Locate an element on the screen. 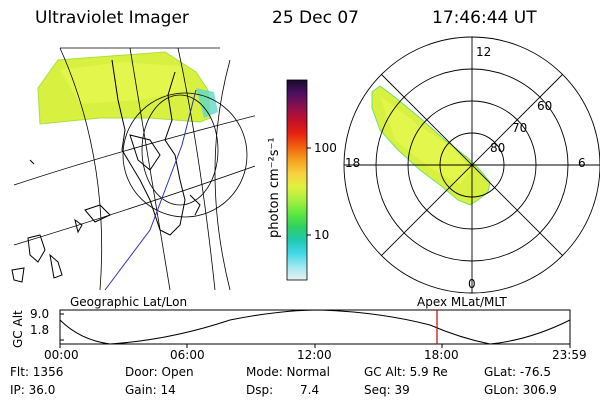 This screenshot has height=400, width=600. seq-value: Seq: 39 is located at coordinates (387, 390).